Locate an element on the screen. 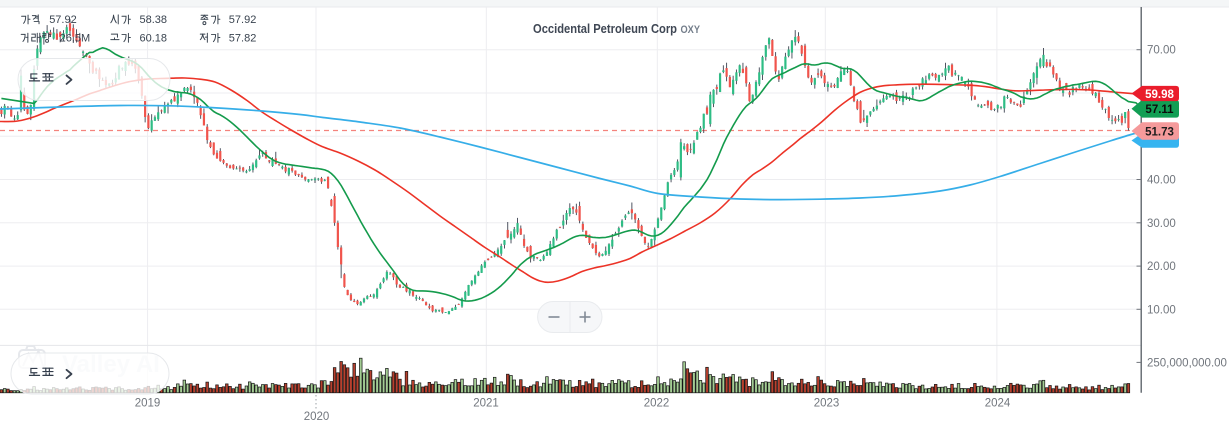 This screenshot has width=1229, height=431. svg-text: 58.38 is located at coordinates (154, 20).